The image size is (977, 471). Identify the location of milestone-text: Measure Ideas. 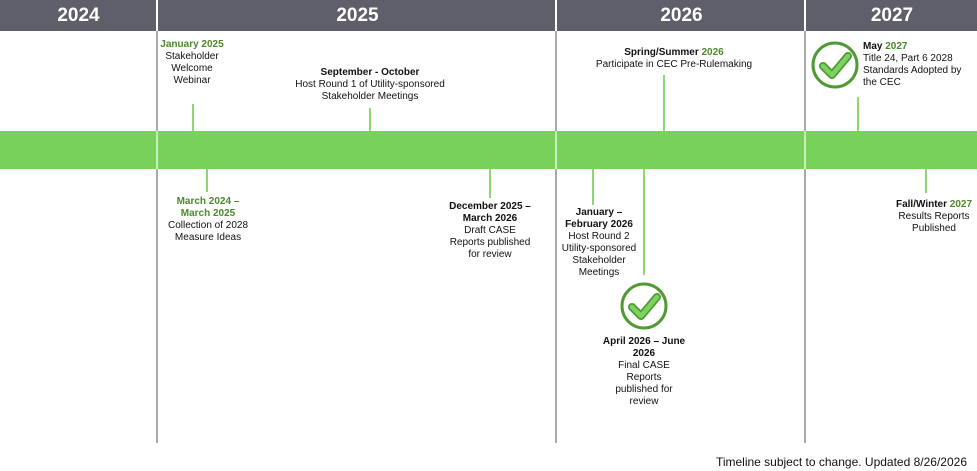
(208, 237).